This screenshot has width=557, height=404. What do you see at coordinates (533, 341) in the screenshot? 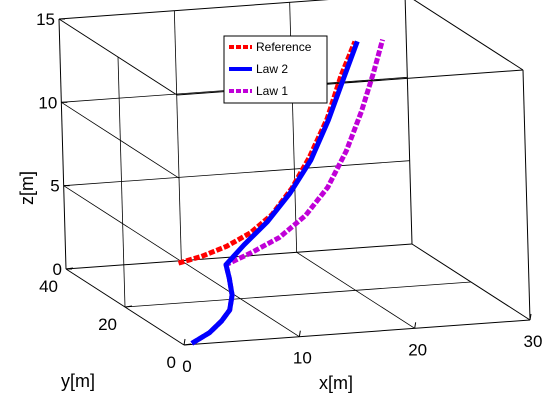
I see `x-tick-label: 30` at bounding box center [533, 341].